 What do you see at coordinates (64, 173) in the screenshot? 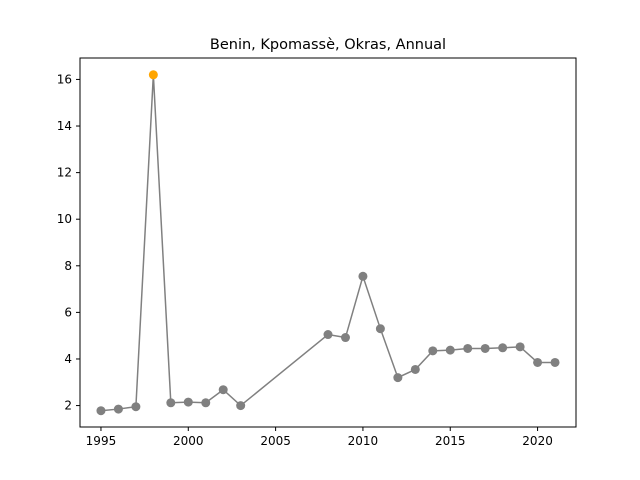
I see `y-tick-label: 12` at bounding box center [64, 173].